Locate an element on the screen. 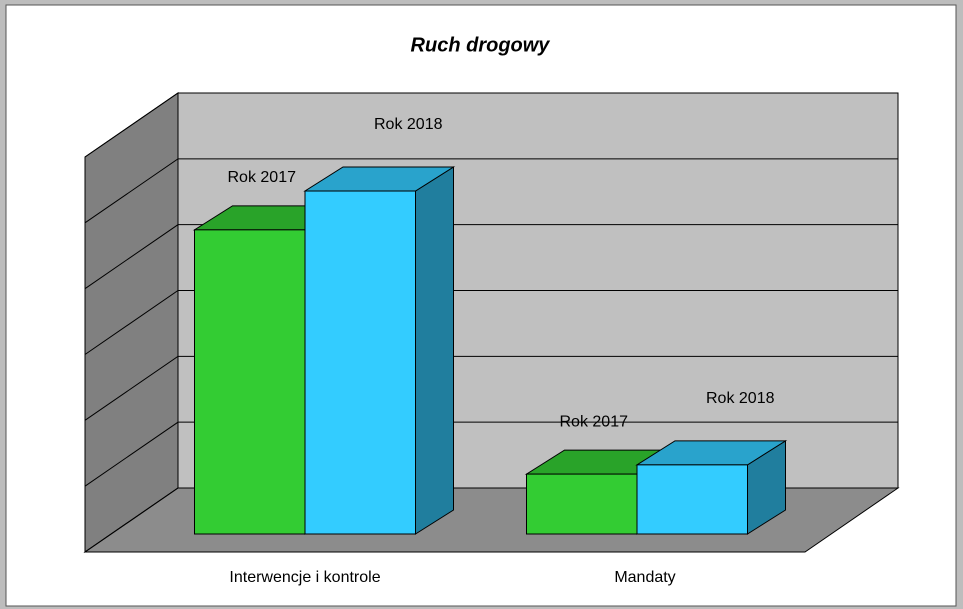 This screenshot has height=609, width=963. bar-side is located at coordinates (434, 350).